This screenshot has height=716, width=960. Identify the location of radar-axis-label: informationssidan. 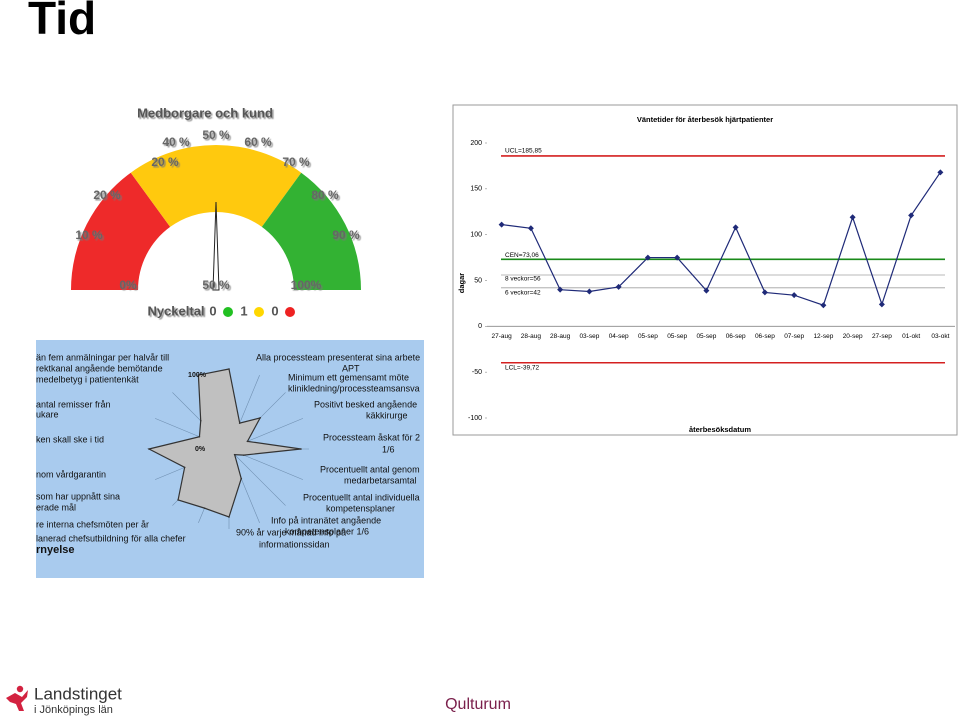
(294, 544).